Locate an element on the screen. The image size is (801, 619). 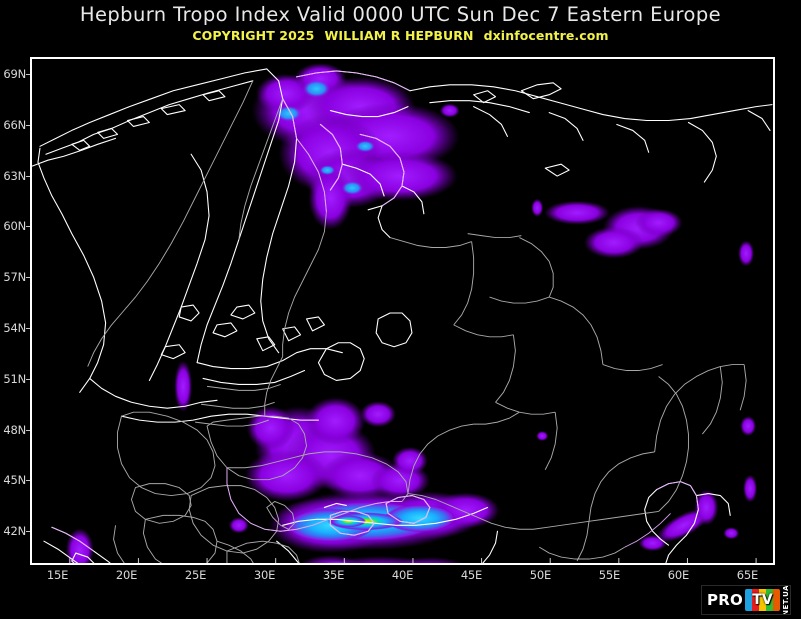
lon-tick-label-30e: 30E is located at coordinates (264, 575).